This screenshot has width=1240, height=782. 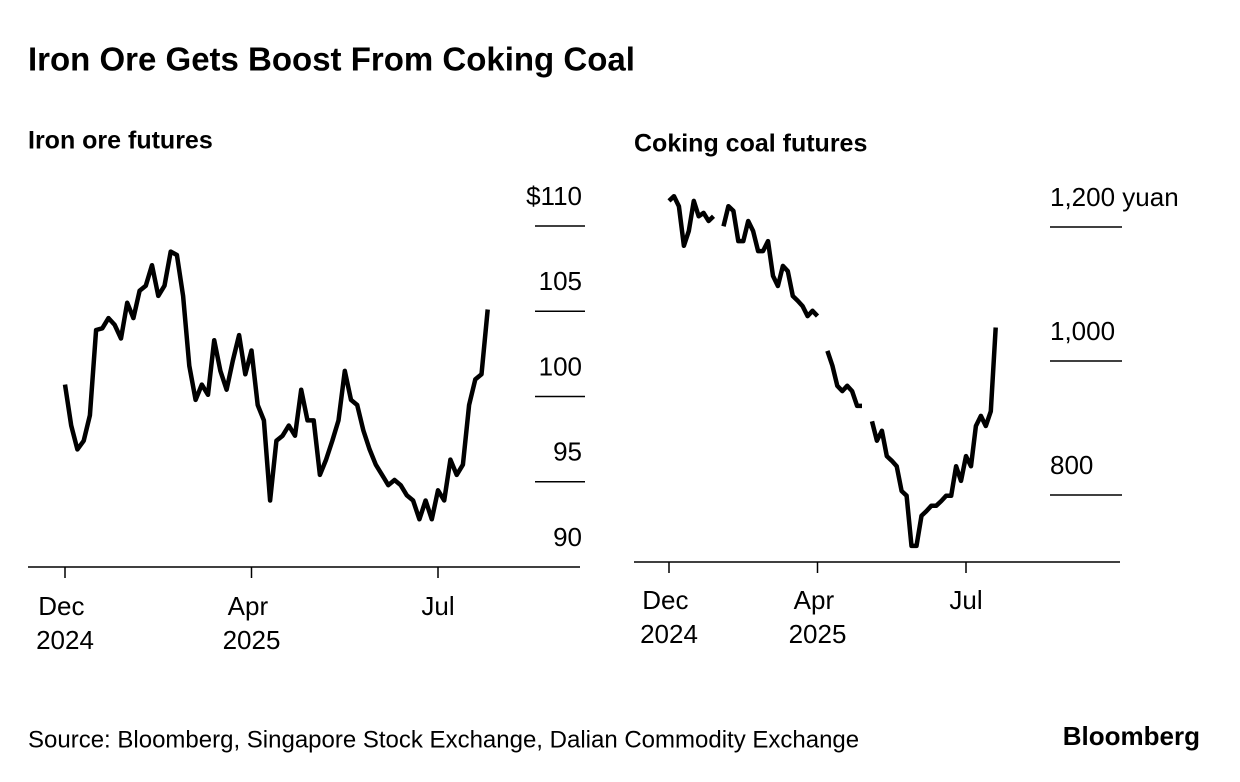 I want to click on y-tick-label: 90, so click(x=567, y=537).